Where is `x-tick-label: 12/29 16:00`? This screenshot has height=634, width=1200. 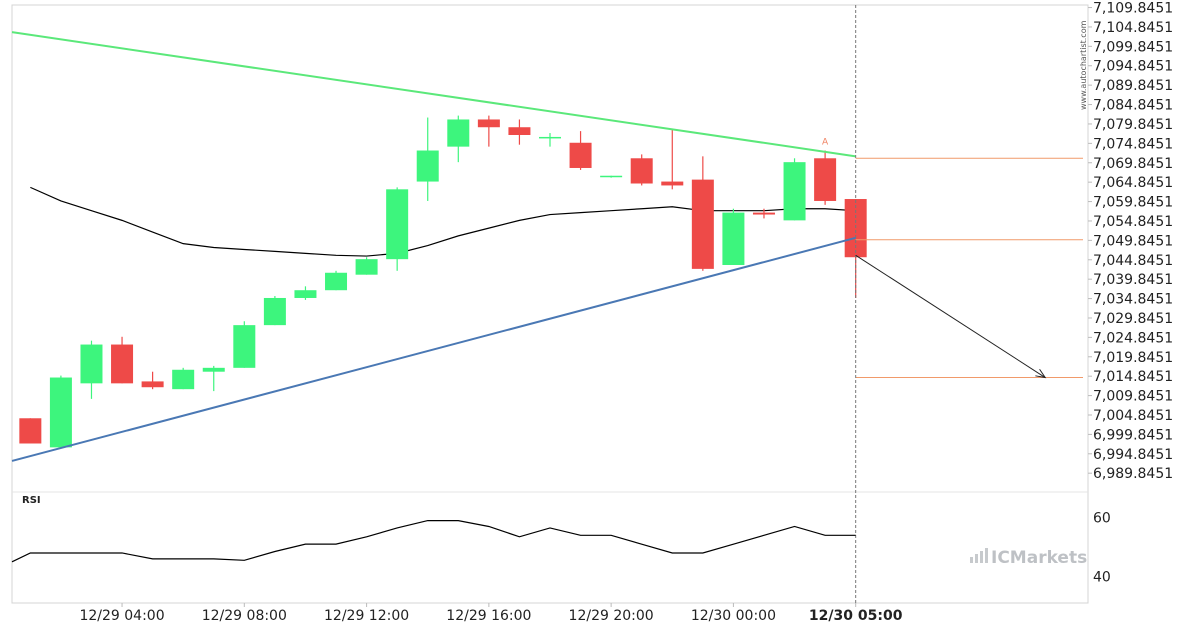 x-tick-label: 12/29 16:00 is located at coordinates (488, 616).